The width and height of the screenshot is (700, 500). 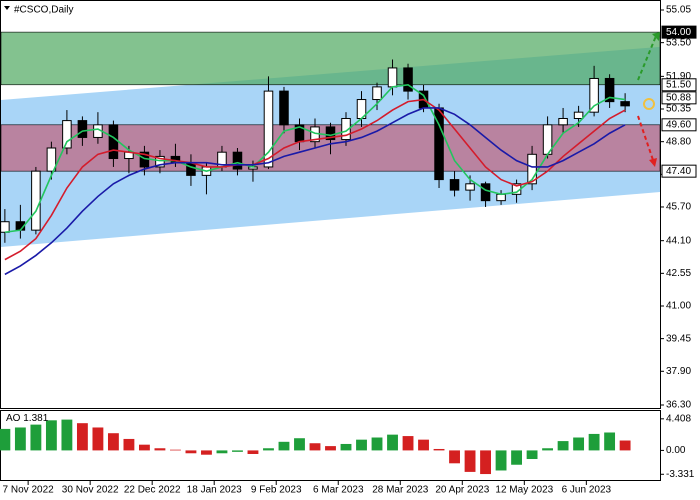 I want to click on y-tick-label: 41.00, so click(x=678, y=306).